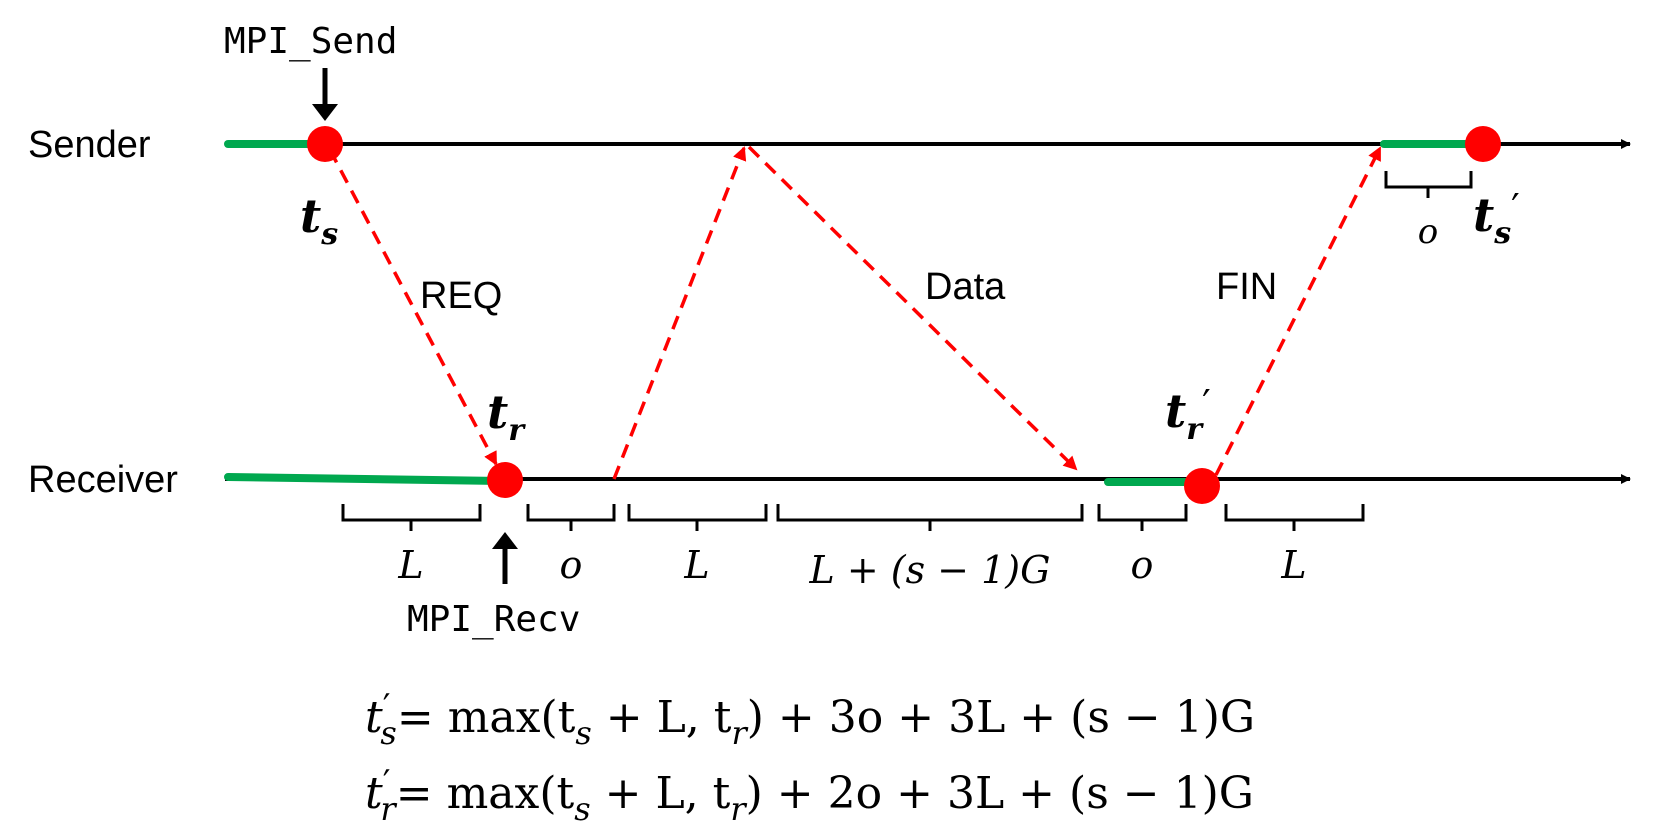  I want to click on fin-message-arrow, so click(1298, 311).